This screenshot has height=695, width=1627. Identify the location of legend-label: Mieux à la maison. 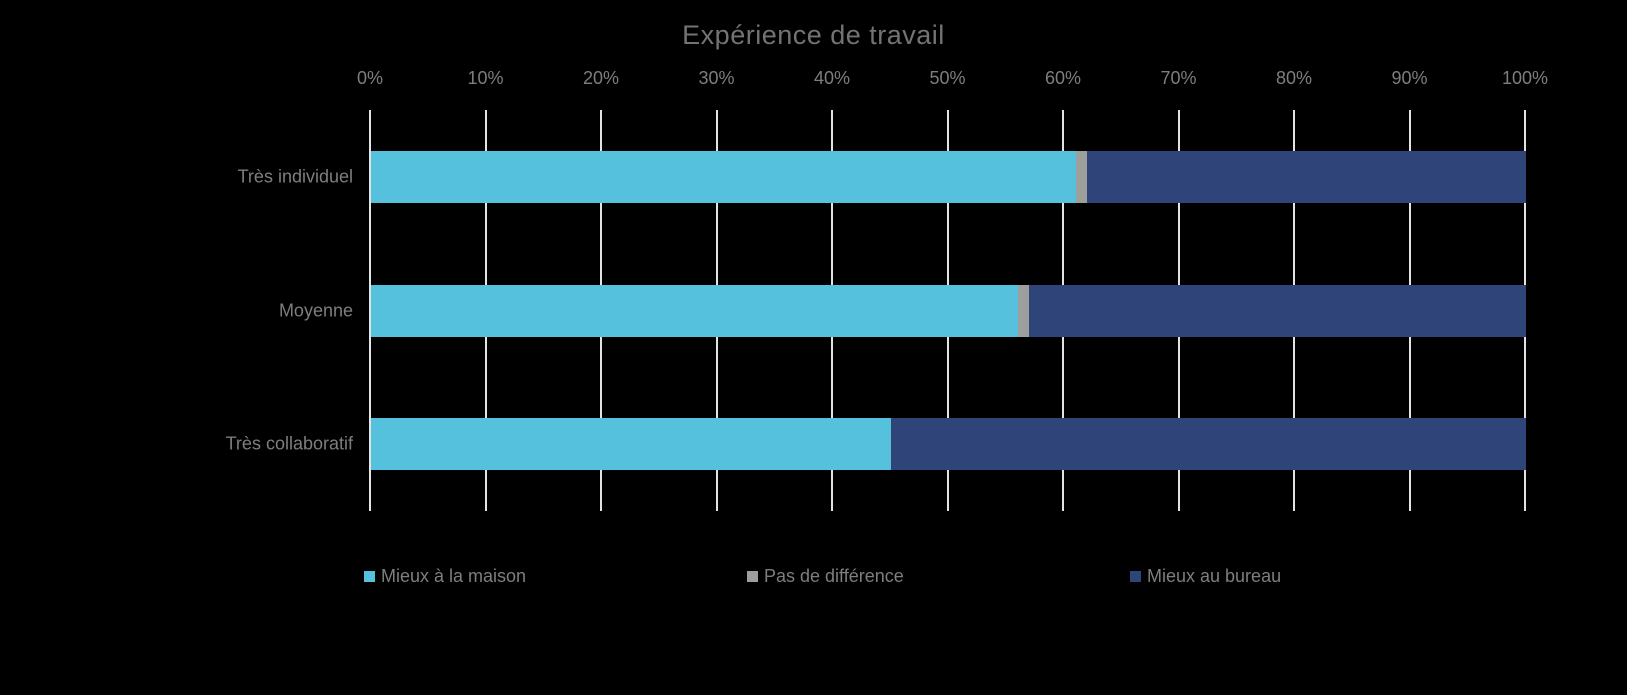
(454, 576).